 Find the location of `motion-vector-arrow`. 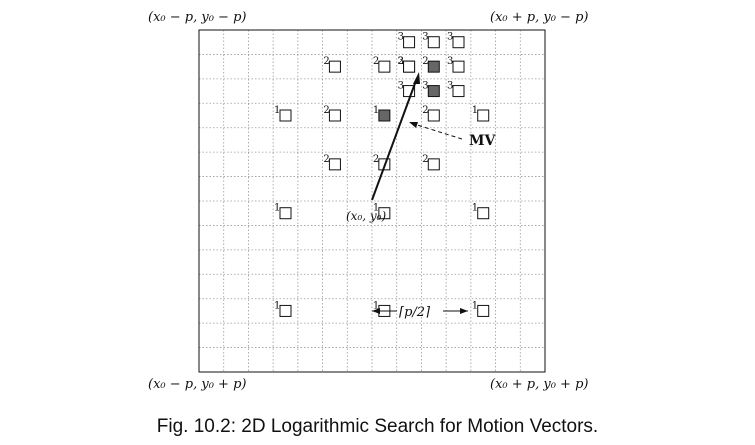

motion-vector-arrow is located at coordinates (394, 139).